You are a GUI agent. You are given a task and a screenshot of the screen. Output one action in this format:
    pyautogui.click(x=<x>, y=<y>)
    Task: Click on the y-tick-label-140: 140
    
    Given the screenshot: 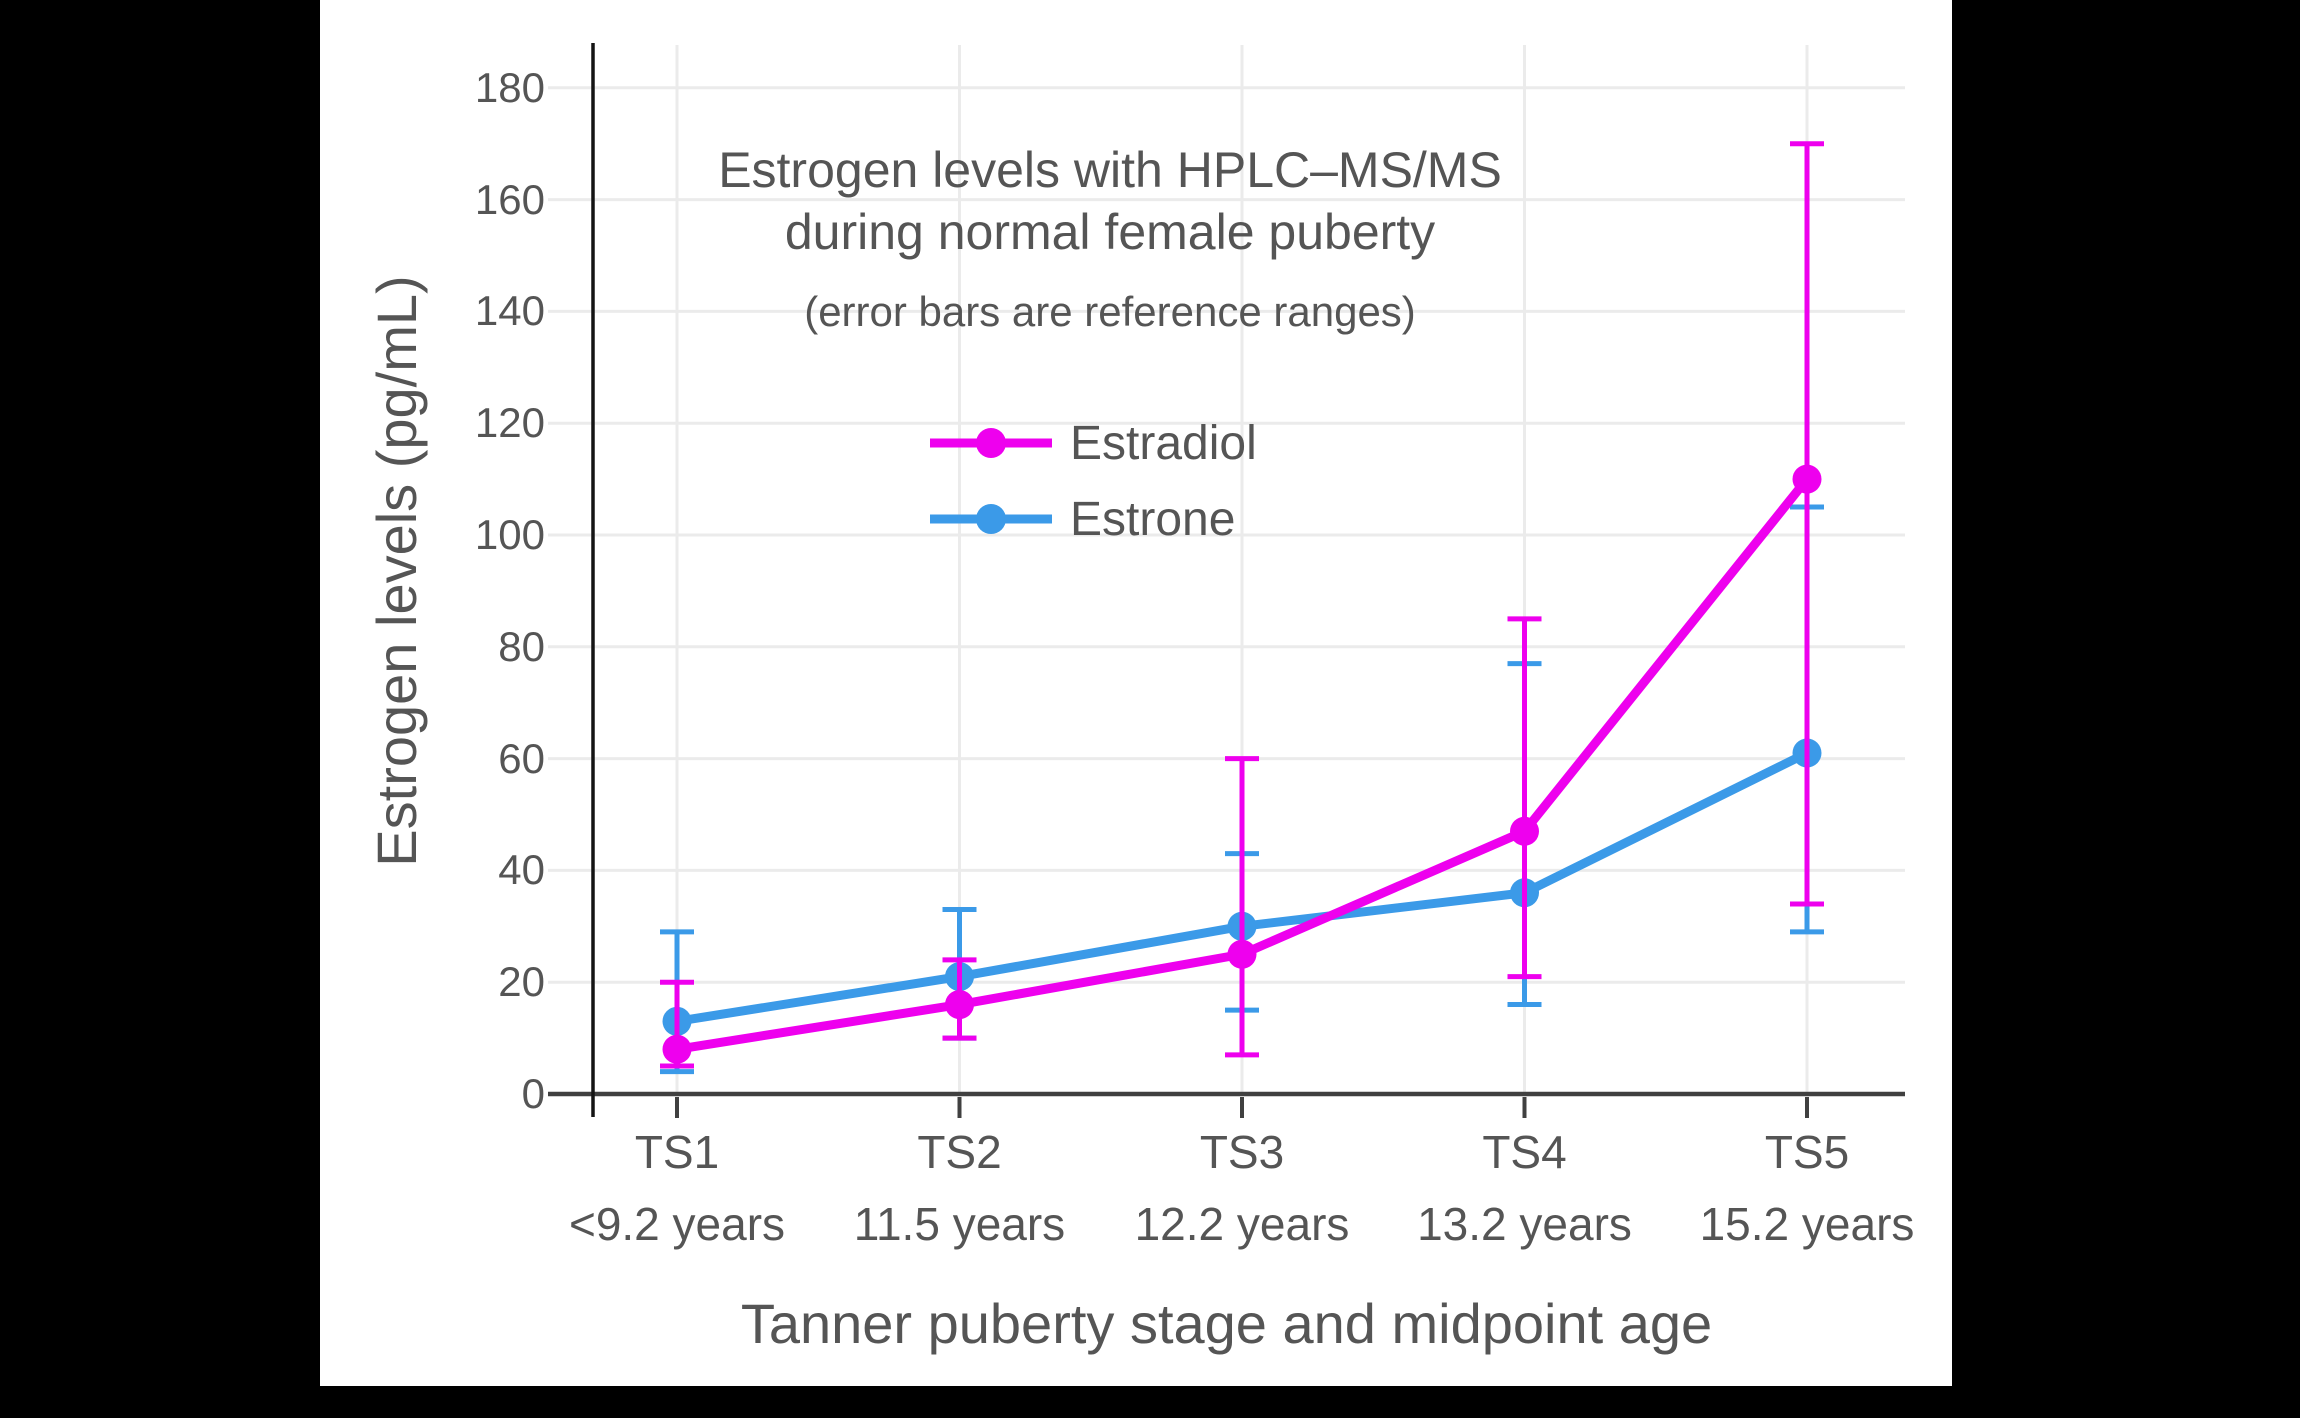 What is the action you would take?
    pyautogui.click(x=509, y=311)
    